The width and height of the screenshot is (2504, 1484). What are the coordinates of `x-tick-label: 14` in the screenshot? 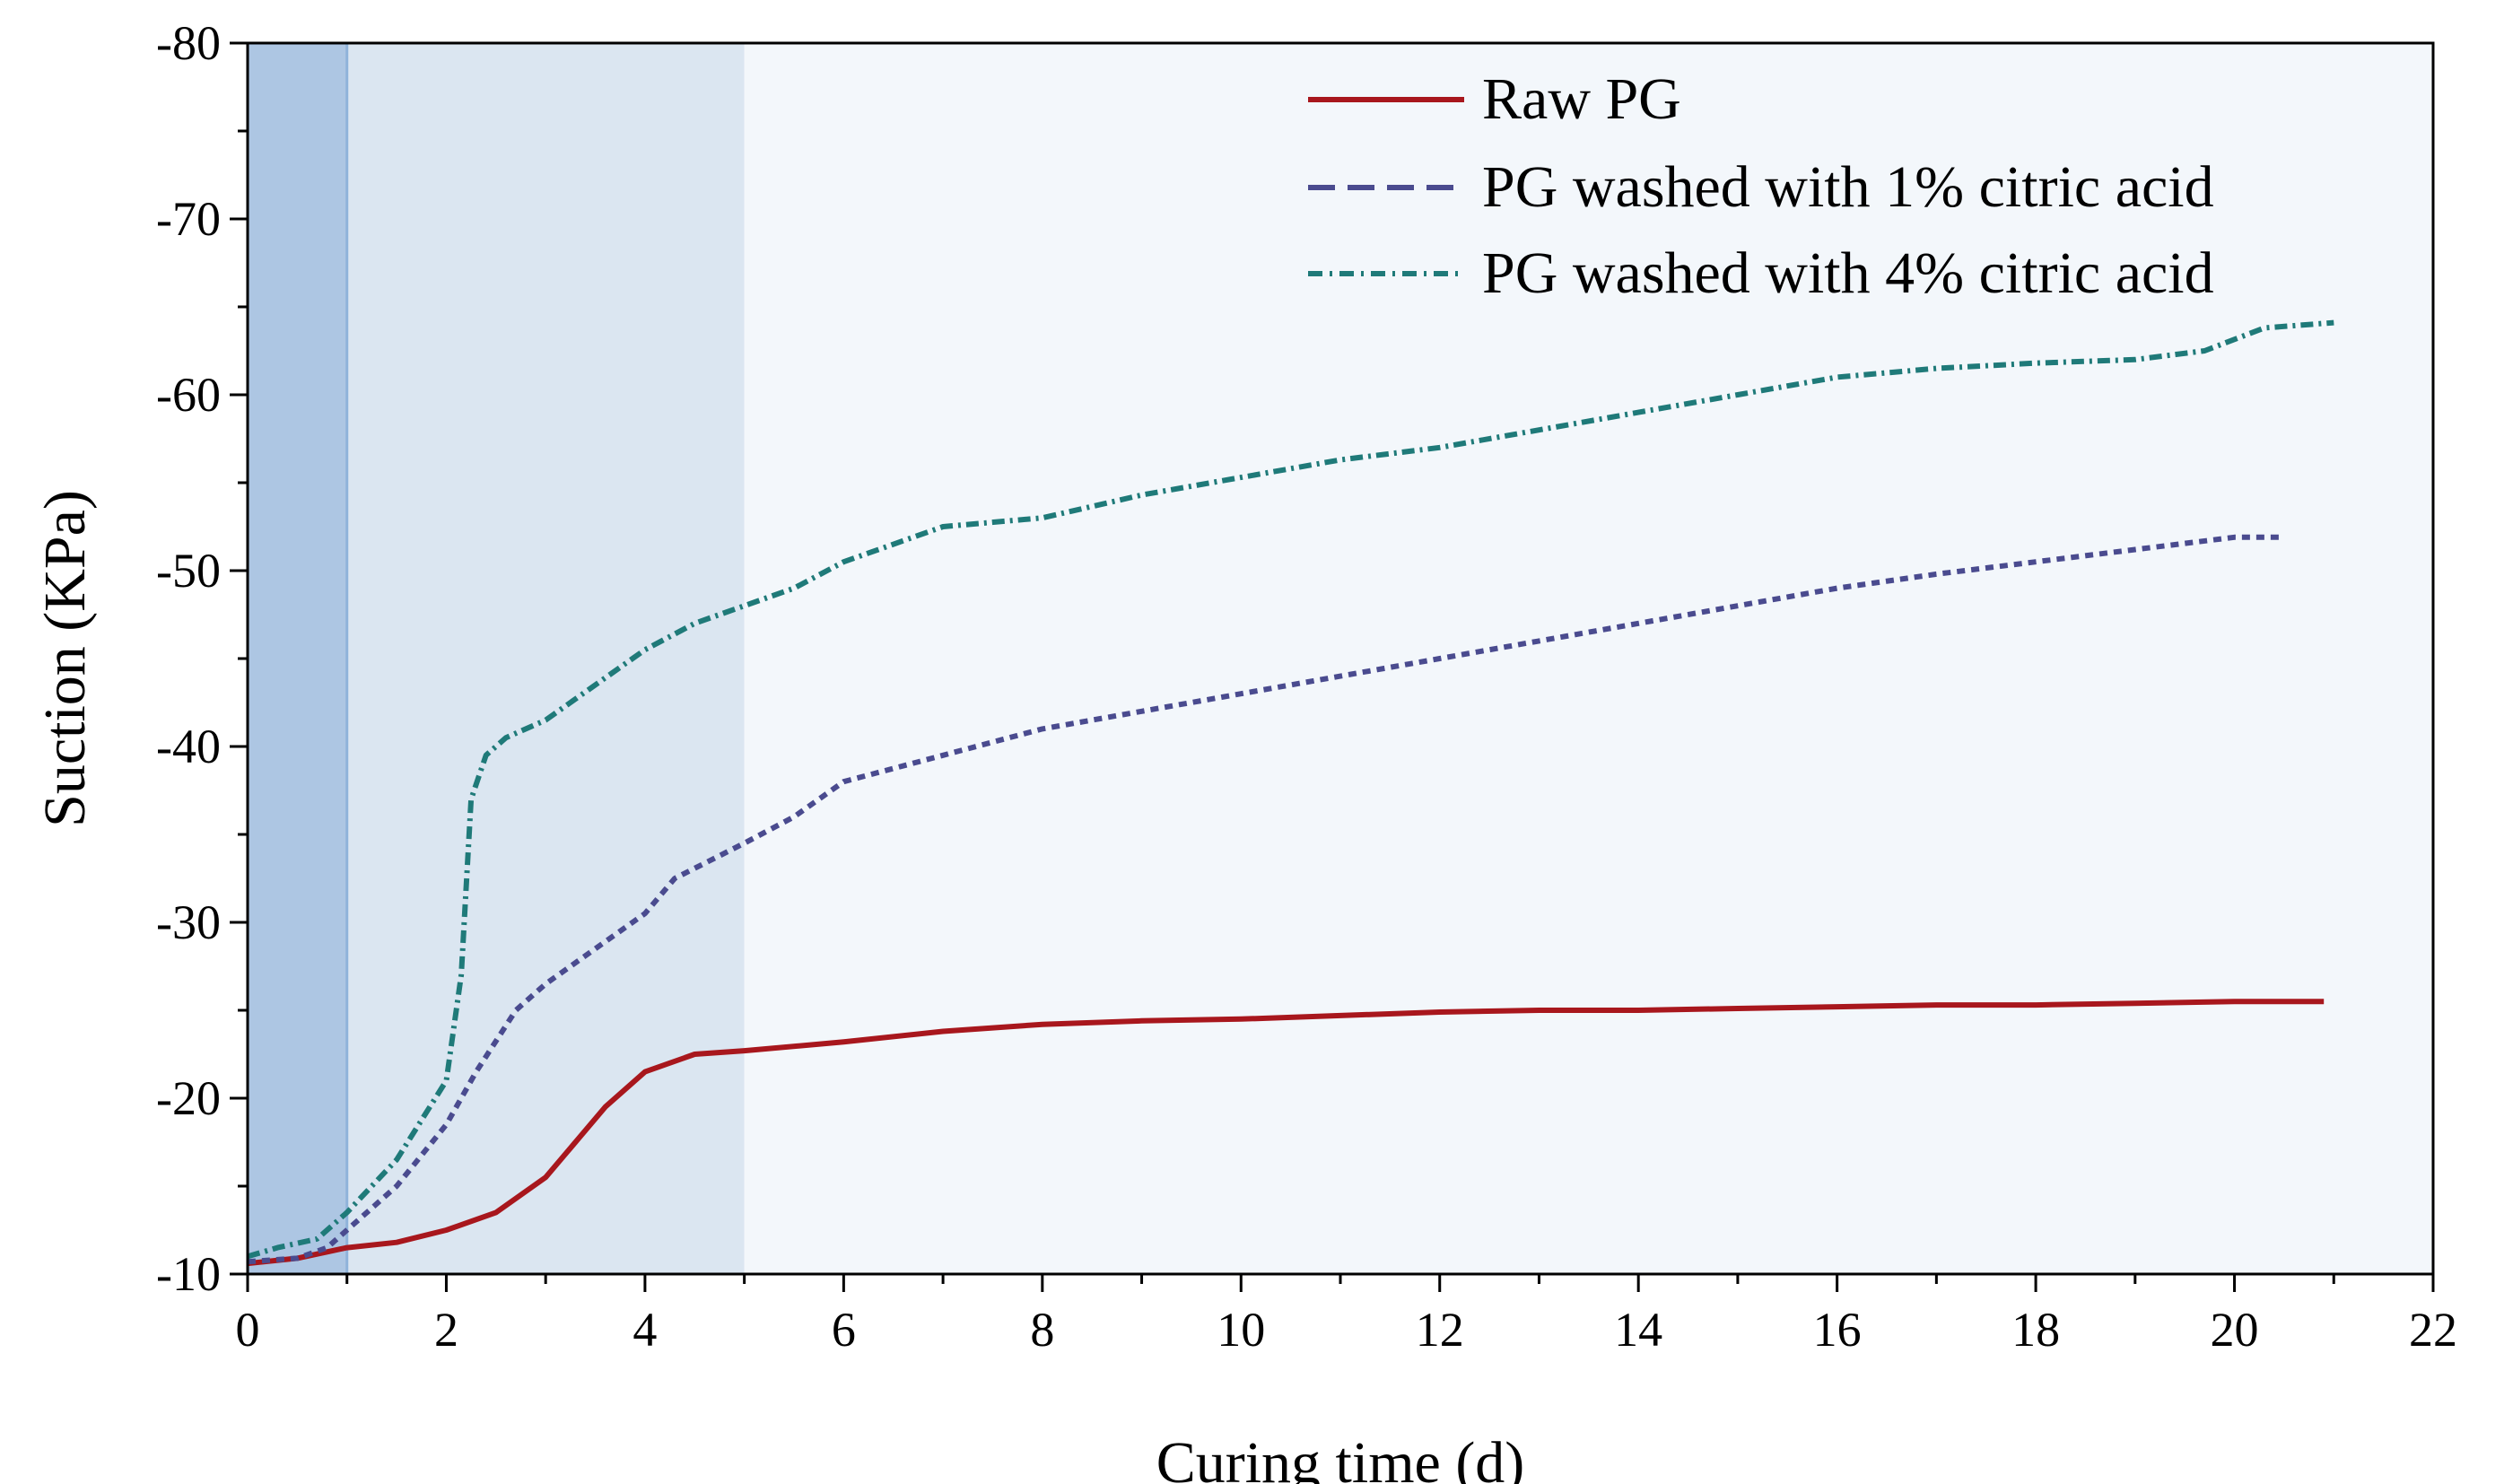 It's located at (1638, 1330).